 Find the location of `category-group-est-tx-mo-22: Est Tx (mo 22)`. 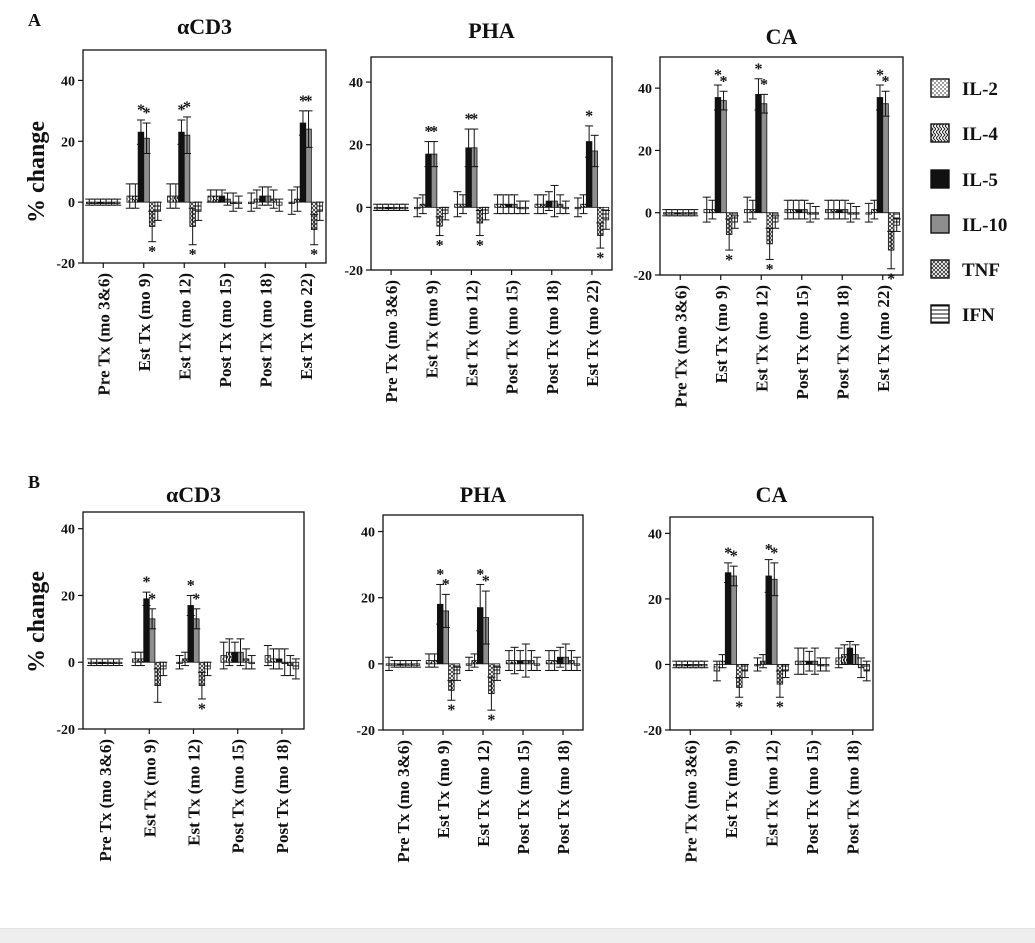

category-group-est-tx-mo-22: Est Tx (mo 22) is located at coordinates (882, 238).